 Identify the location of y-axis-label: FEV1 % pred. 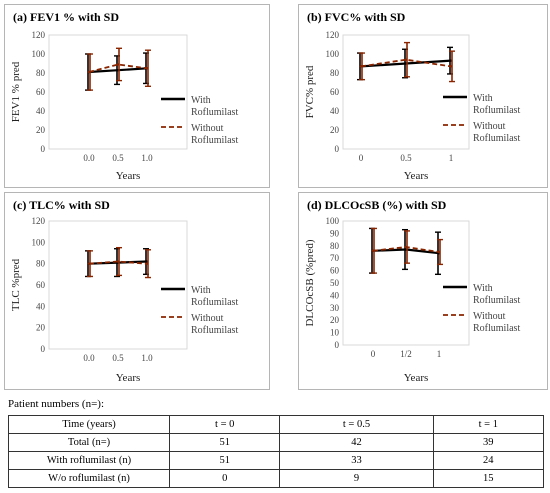
(16, 91).